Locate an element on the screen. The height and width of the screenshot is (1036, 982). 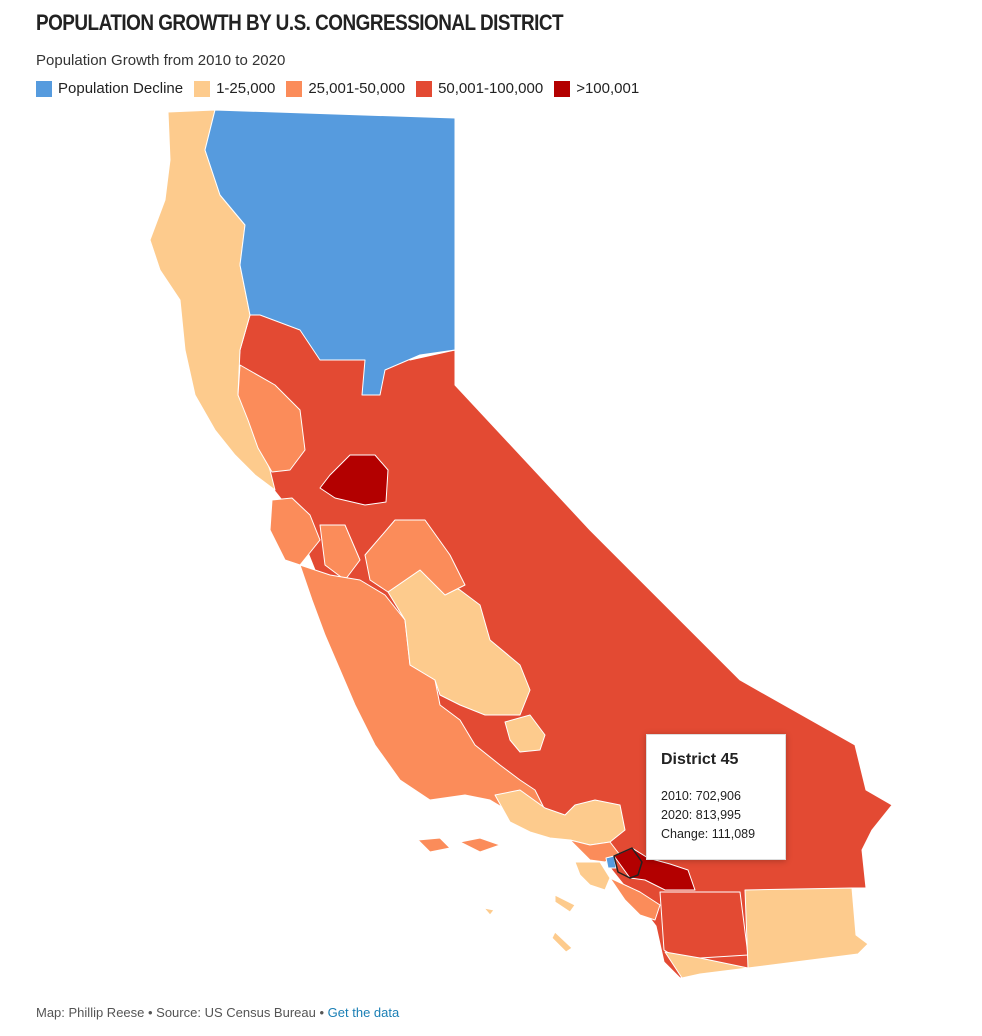
legend-item-25001-50000: 25,001-50,000 is located at coordinates (345, 88).